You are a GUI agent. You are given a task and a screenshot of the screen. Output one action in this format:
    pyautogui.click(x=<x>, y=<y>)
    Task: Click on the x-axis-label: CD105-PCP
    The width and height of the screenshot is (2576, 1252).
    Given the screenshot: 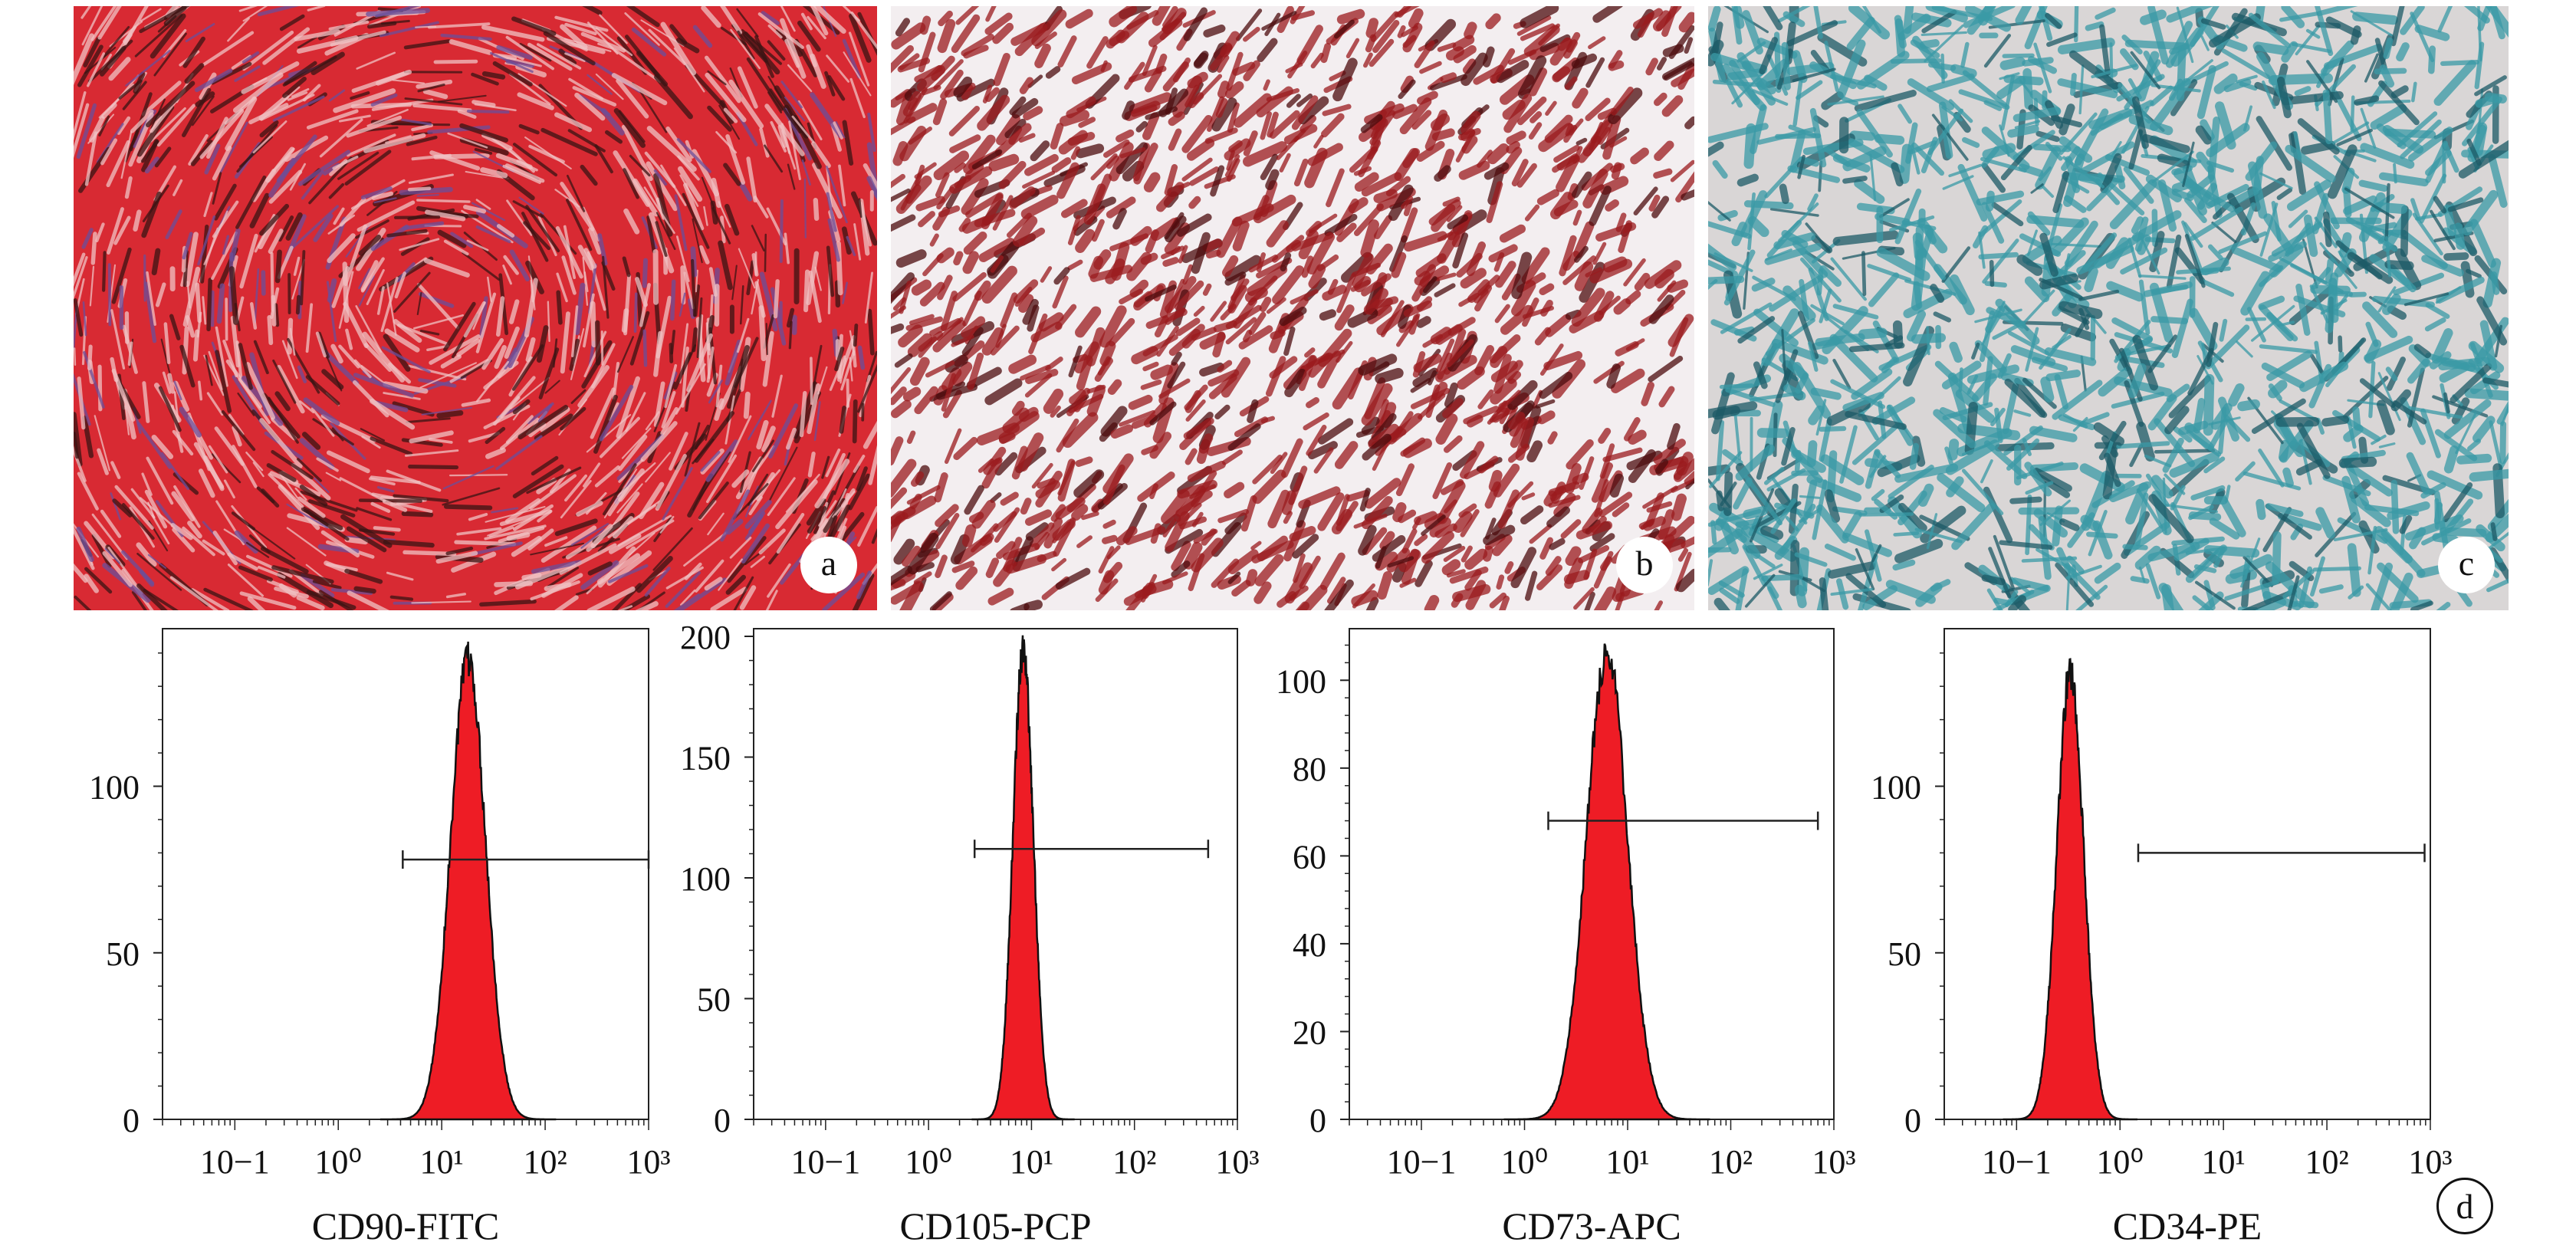 What is the action you would take?
    pyautogui.click(x=995, y=1225)
    